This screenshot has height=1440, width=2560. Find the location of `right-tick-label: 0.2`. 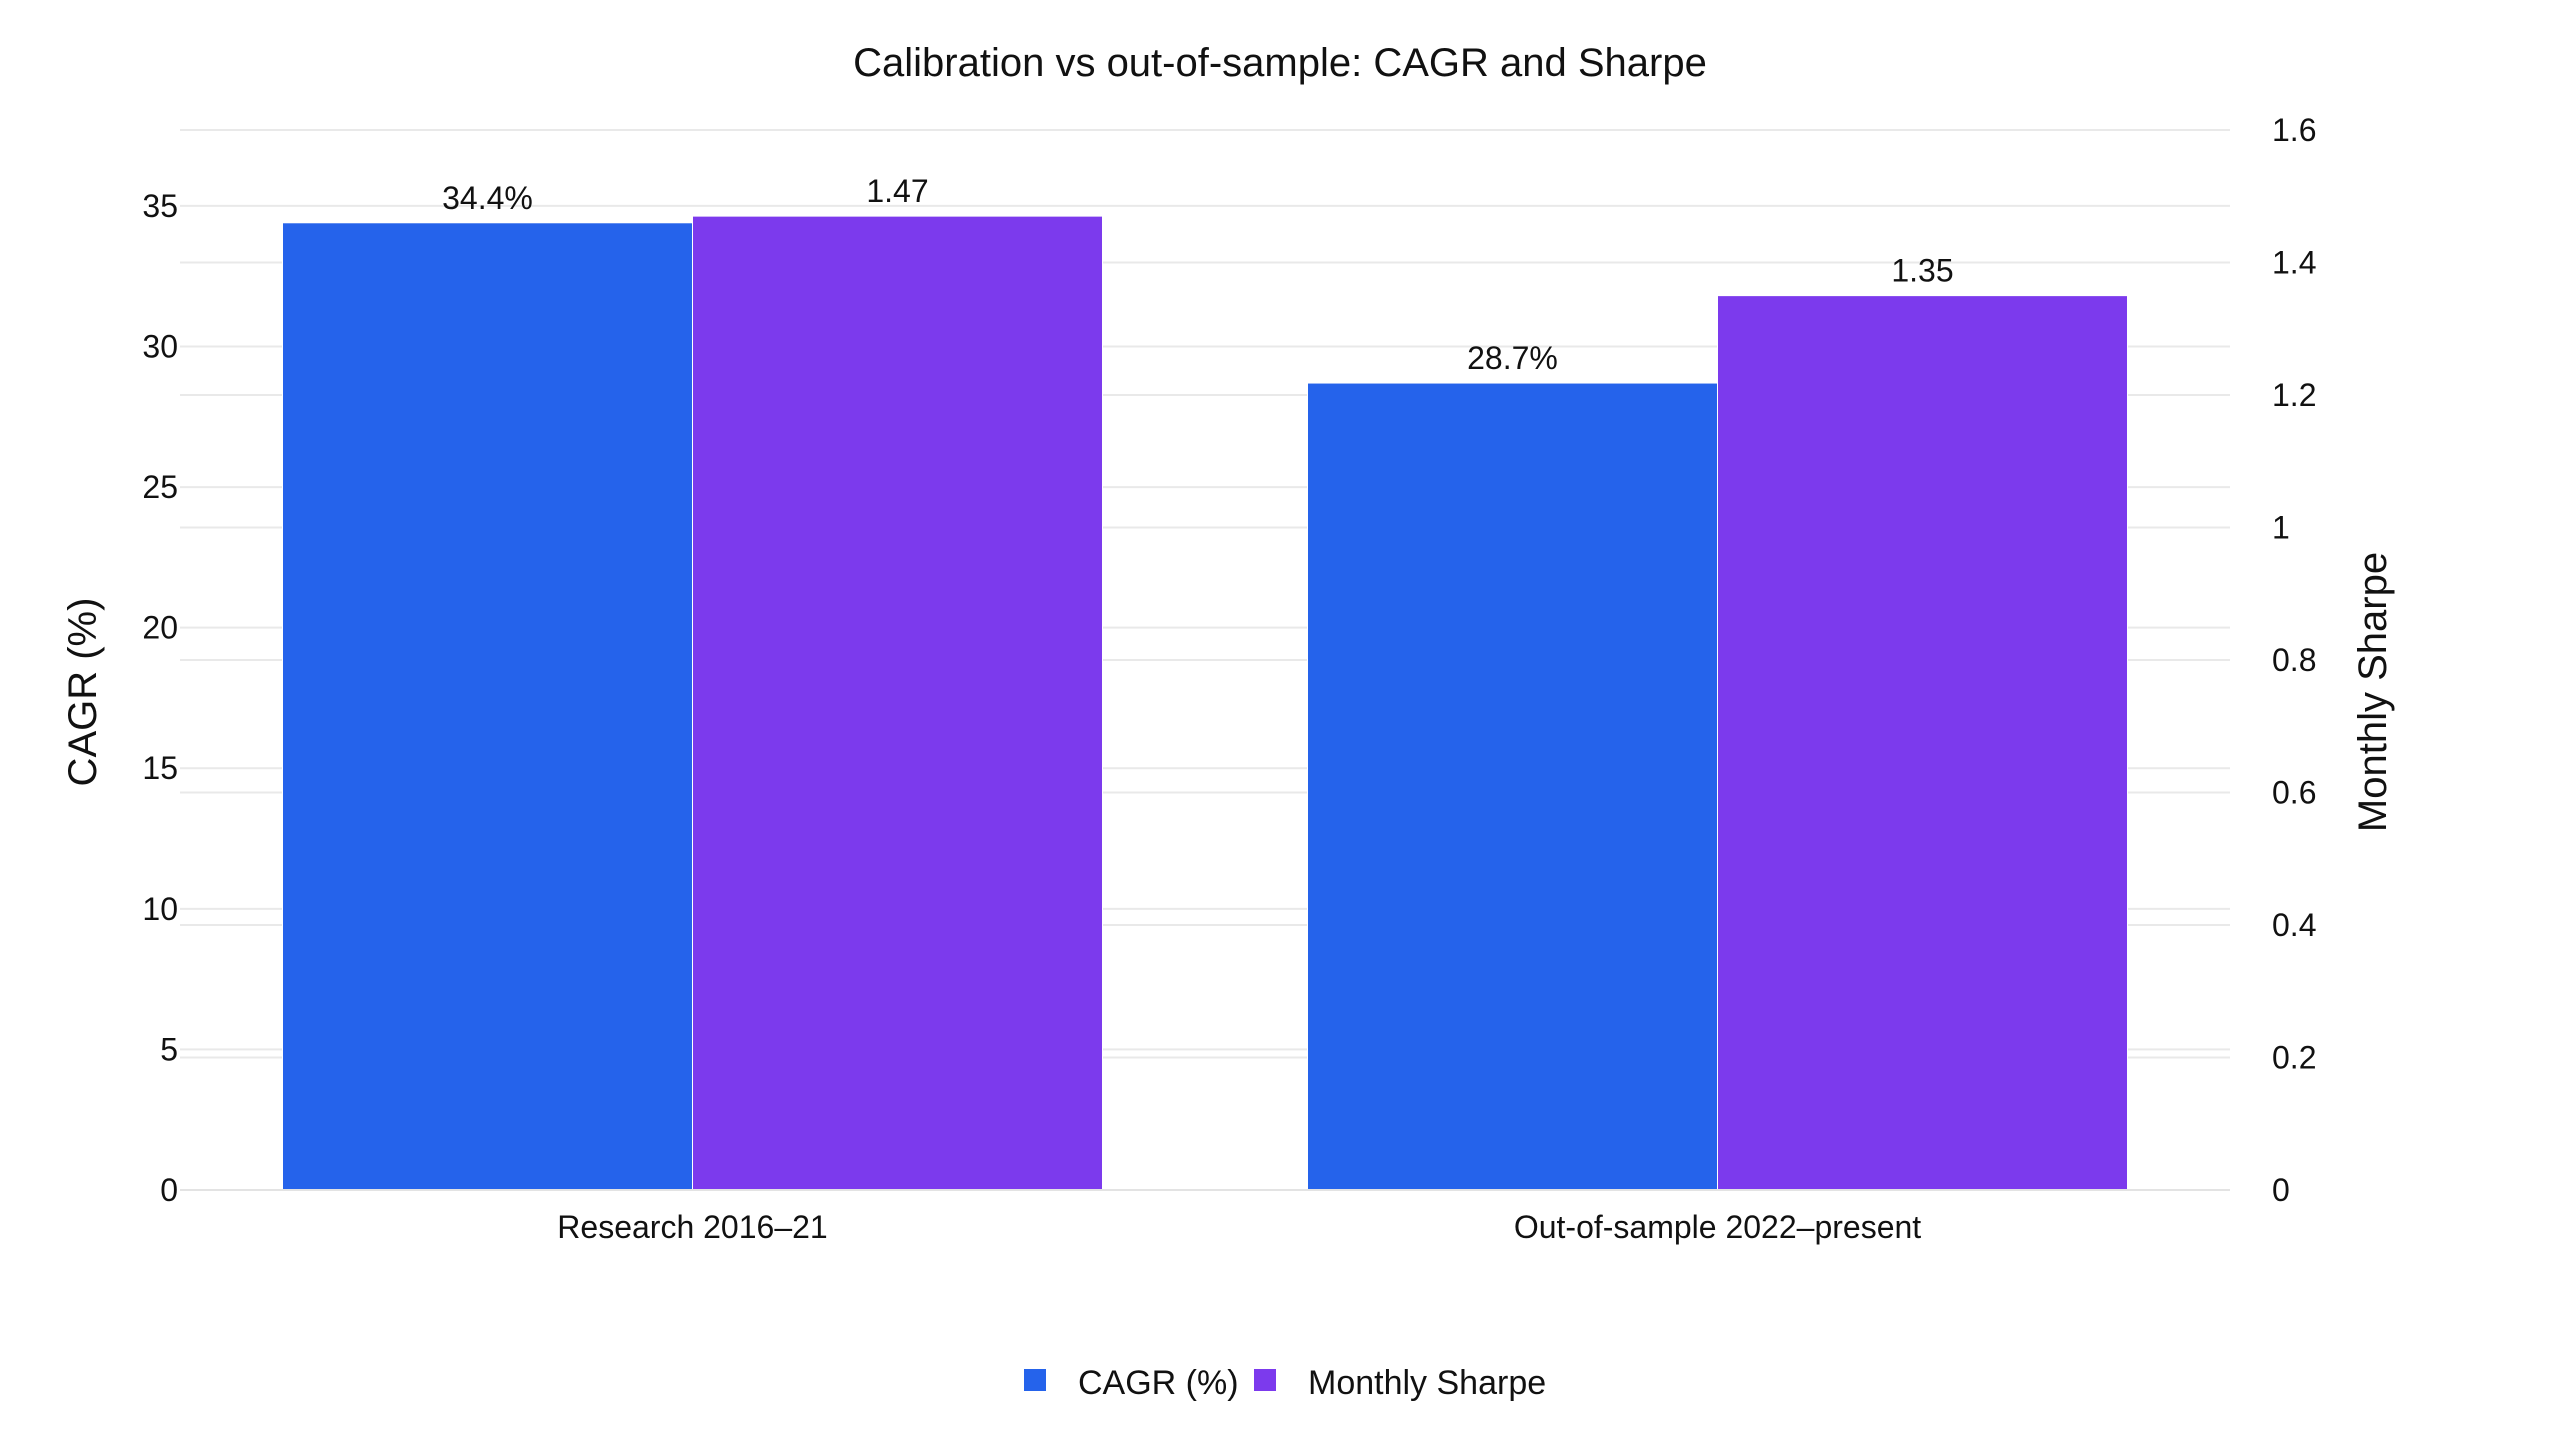

right-tick-label: 0.2 is located at coordinates (2294, 1058).